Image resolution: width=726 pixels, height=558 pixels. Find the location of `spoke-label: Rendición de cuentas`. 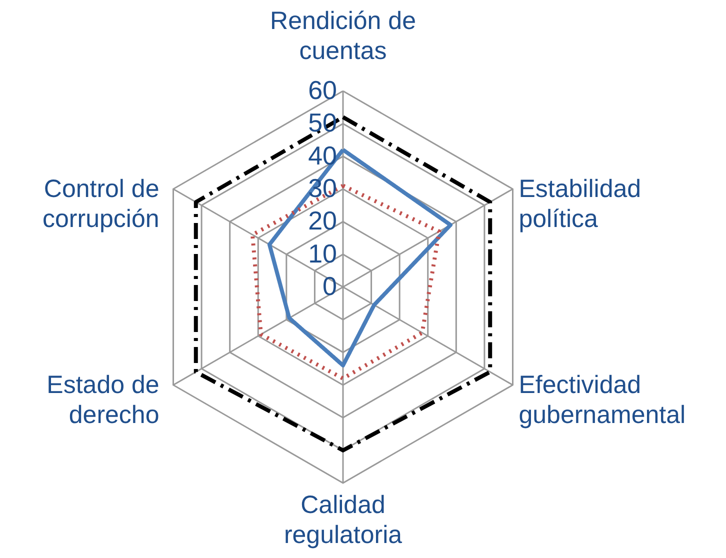

spoke-label: Rendición de cuentas is located at coordinates (343, 36).